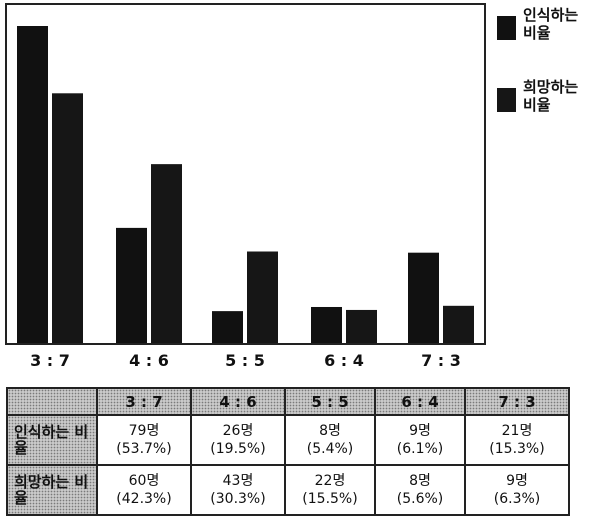 Image resolution: width=589 pixels, height=518 pixels. I want to click on table-cell: 21명 (15.3%), so click(517, 440).